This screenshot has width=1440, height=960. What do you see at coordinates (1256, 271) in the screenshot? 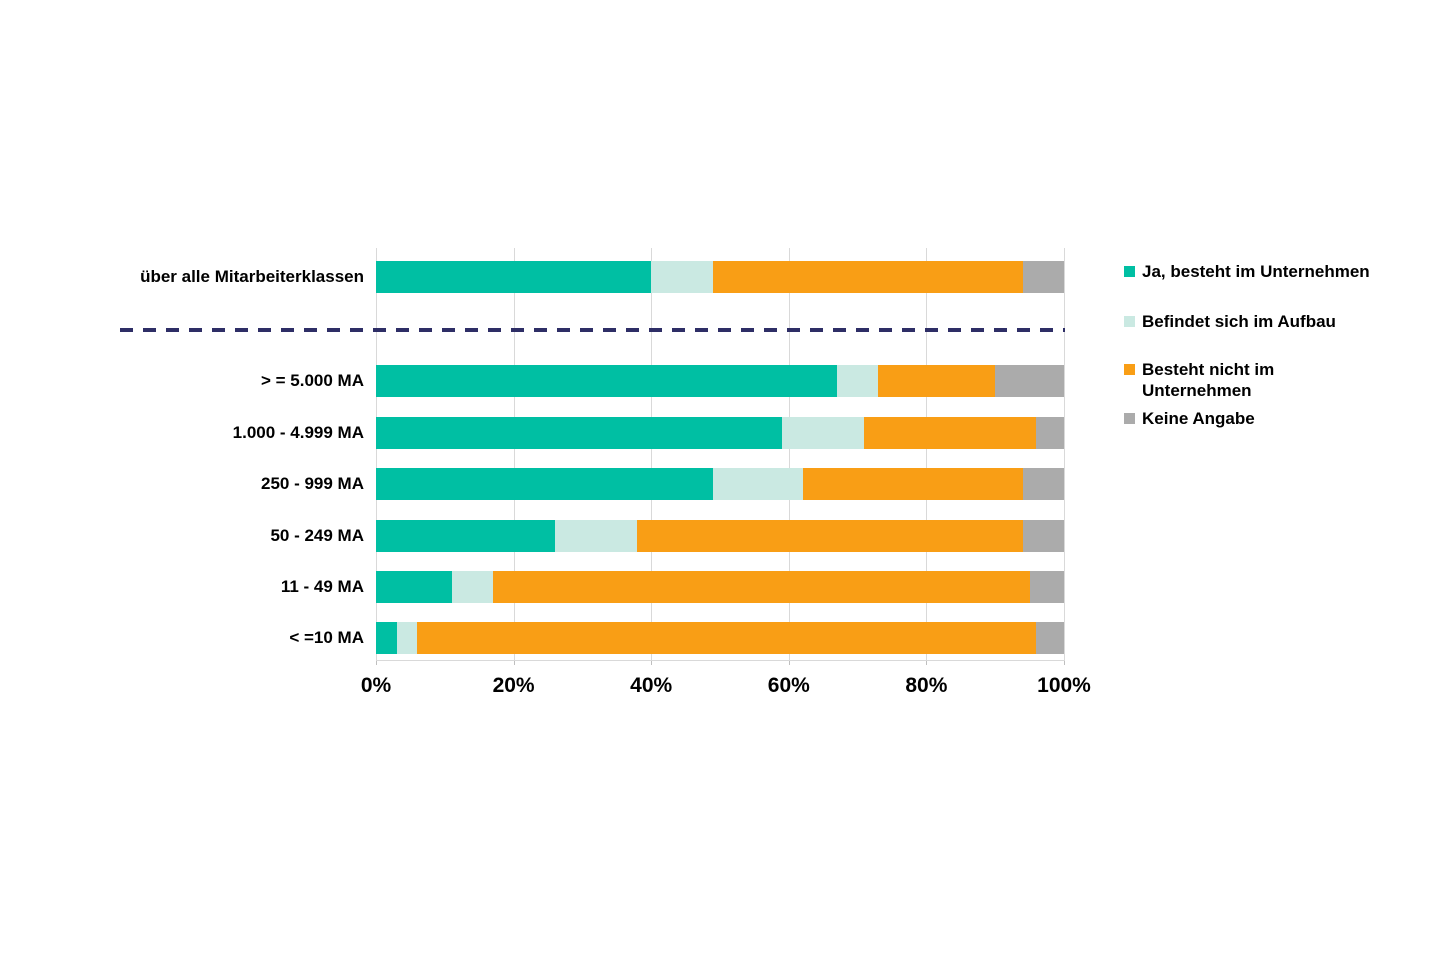
I see `legend-label: Ja, besteht im Unternehmen` at bounding box center [1256, 271].